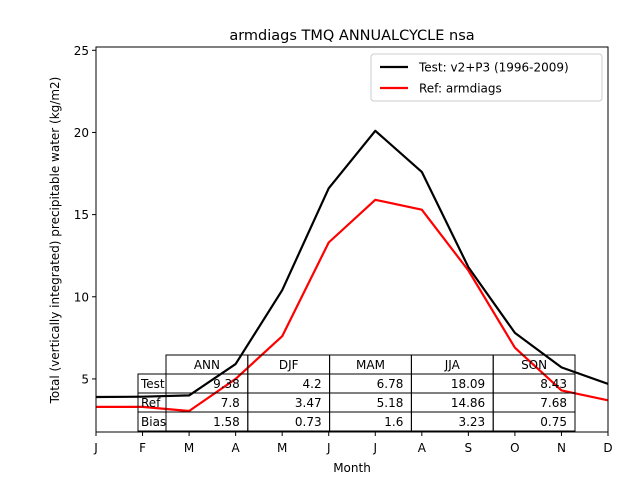 The width and height of the screenshot is (640, 480). Describe the element at coordinates (390, 403) in the screenshot. I see `table-value: 5.18` at that location.